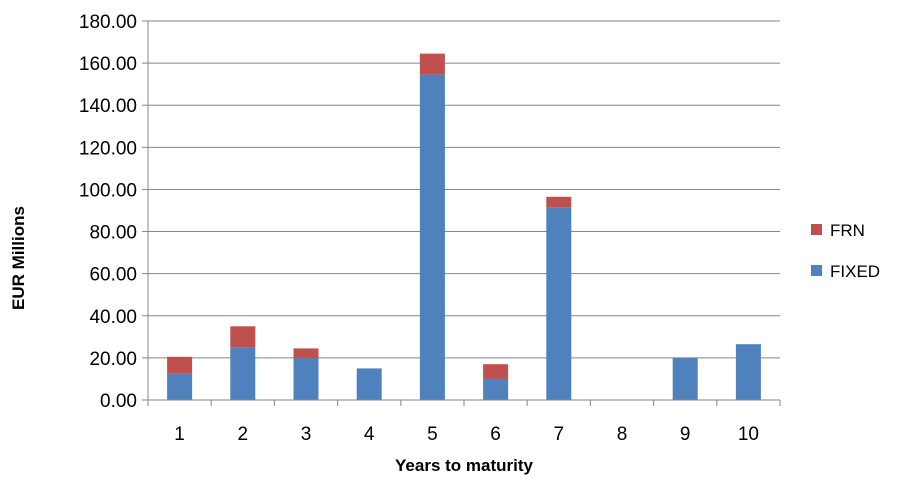 This screenshot has width=910, height=480. What do you see at coordinates (113, 359) in the screenshot?
I see `y-tick-label: 20.00` at bounding box center [113, 359].